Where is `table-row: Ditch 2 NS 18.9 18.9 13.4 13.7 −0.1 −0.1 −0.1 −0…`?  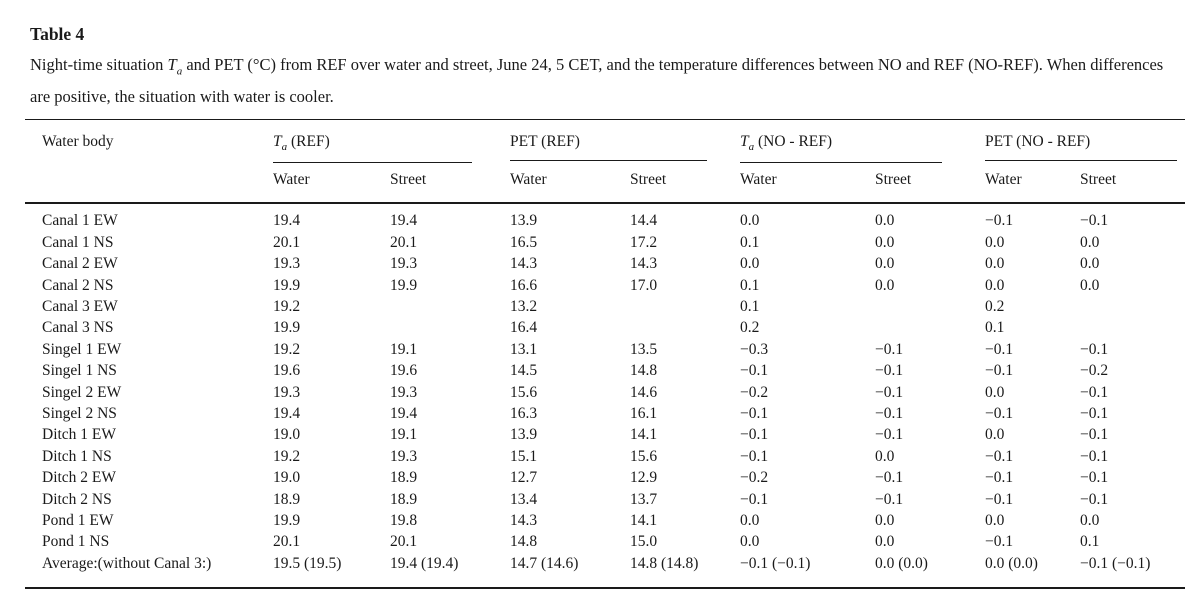 table-row: Ditch 2 NS 18.9 18.9 13.4 13.7 −0.1 −0.1 −0.1 −0… is located at coordinates (605, 499).